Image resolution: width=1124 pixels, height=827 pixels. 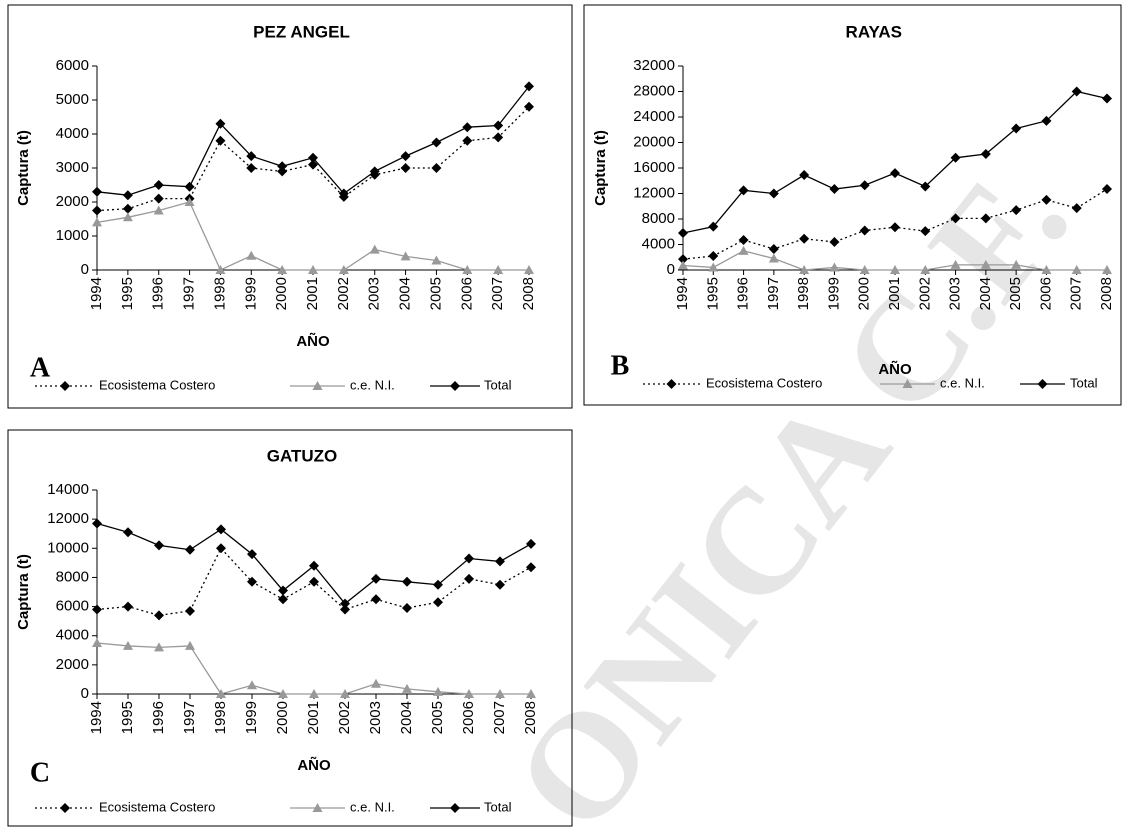 What do you see at coordinates (466, 293) in the screenshot?
I see `x-tick-label: 2006` at bounding box center [466, 293].